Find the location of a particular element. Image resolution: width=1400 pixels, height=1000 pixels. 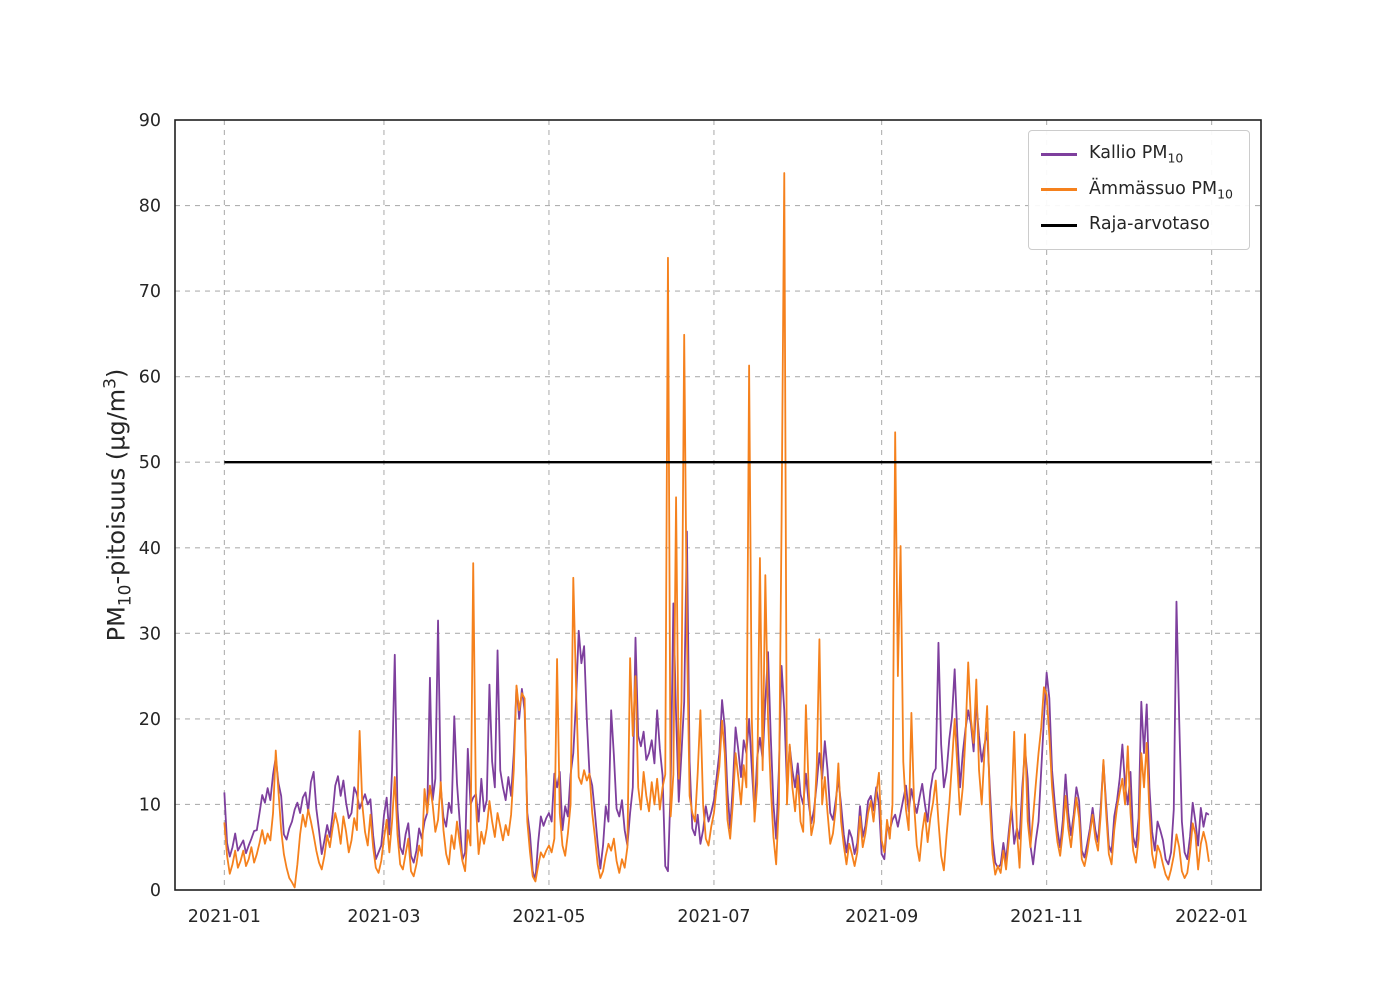

x-tick-label: 2021-07 is located at coordinates (713, 917).